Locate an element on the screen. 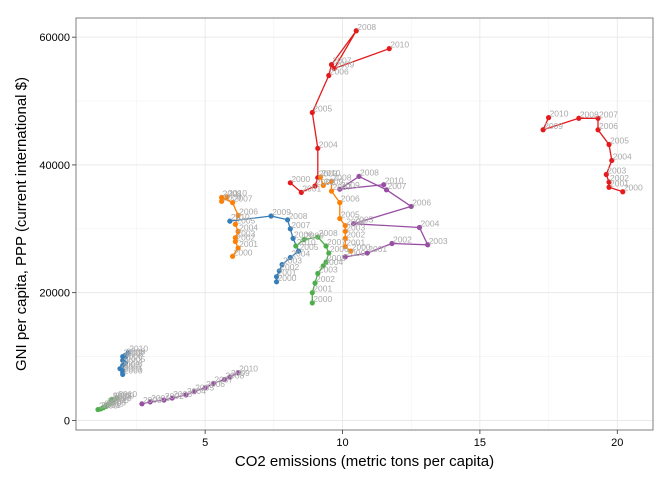 The image size is (672, 480). y-tick-label: 20000 is located at coordinates (54, 294).